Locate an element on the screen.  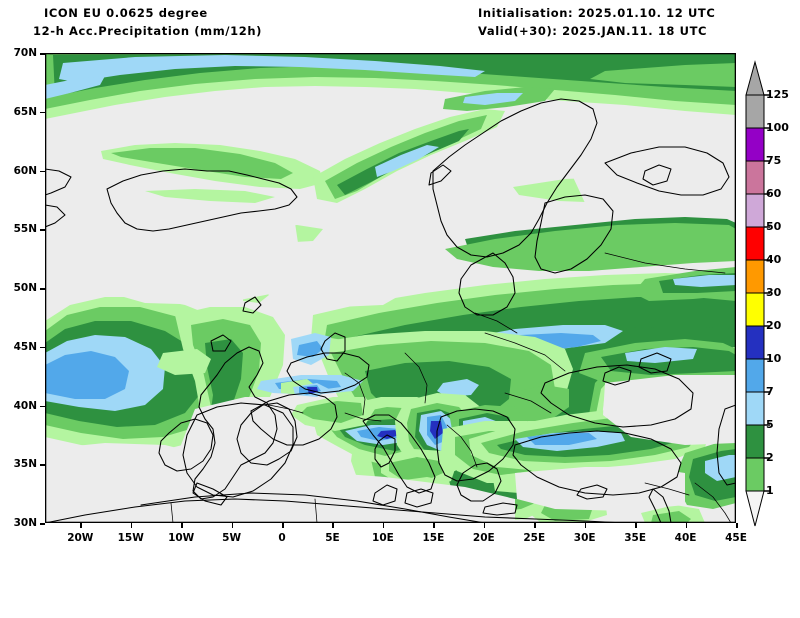
latitude-tick-45N: 45N is located at coordinates (25, 346).